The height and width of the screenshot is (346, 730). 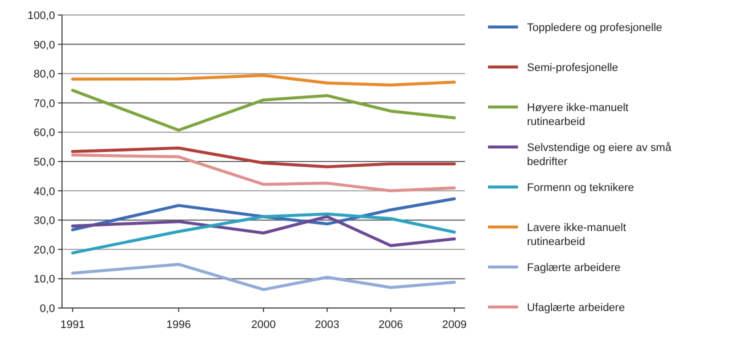 What do you see at coordinates (44, 104) in the screenshot?
I see `y-tick-label: 70,0` at bounding box center [44, 104].